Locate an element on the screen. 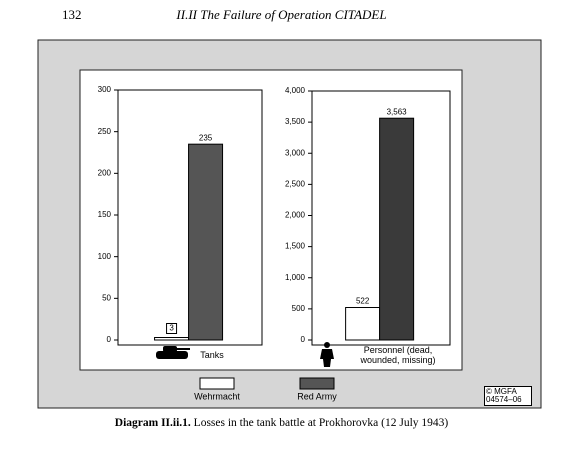  page-number: 132 is located at coordinates (72, 14).